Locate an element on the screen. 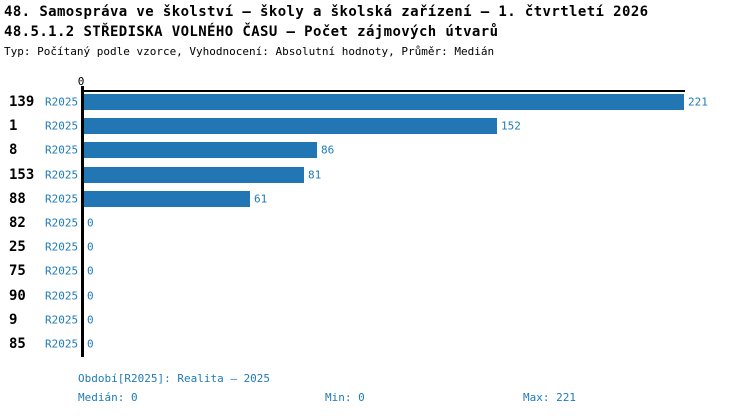 The image size is (750, 416). row-category-label: 88 is located at coordinates (17, 198).